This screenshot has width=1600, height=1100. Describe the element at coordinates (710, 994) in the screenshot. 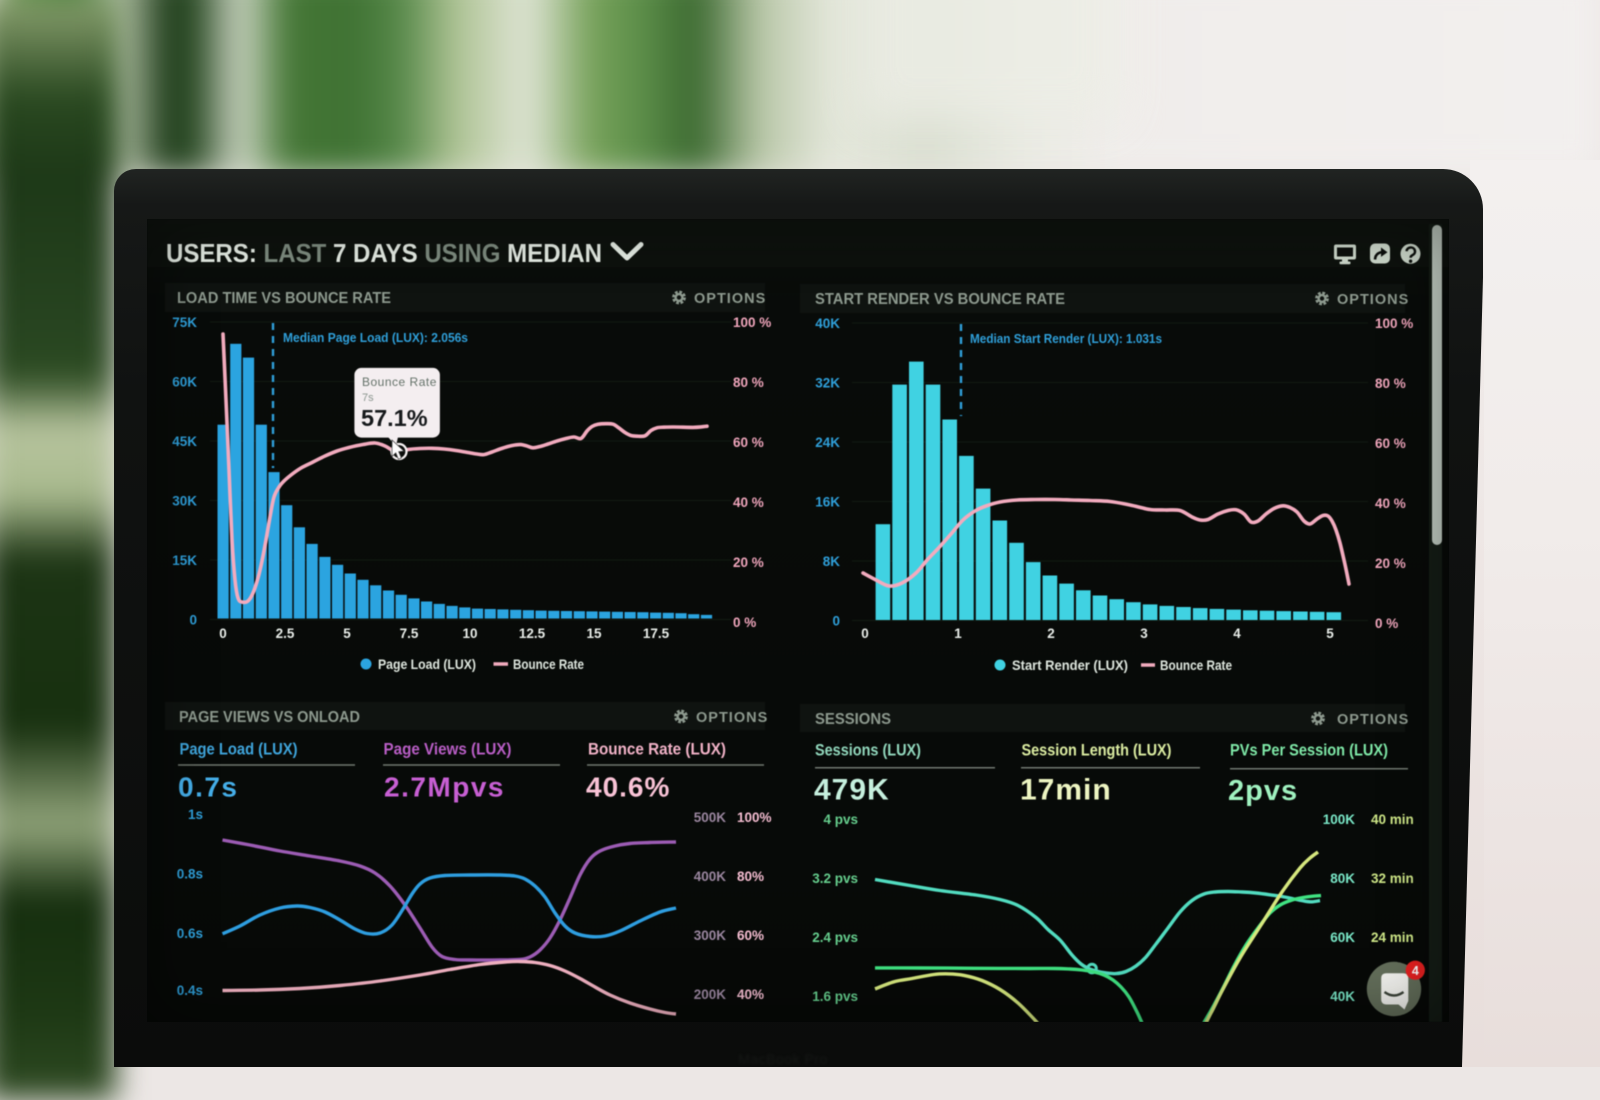

I see `svg-text: 200K` at that location.